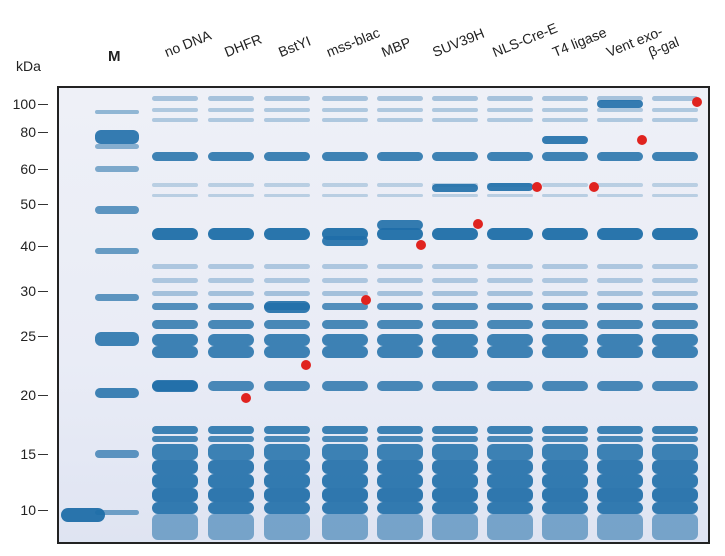  Describe the element at coordinates (525, 39) in the screenshot. I see `lane-label-nls-cre-e: NLS-Cre-E` at that location.